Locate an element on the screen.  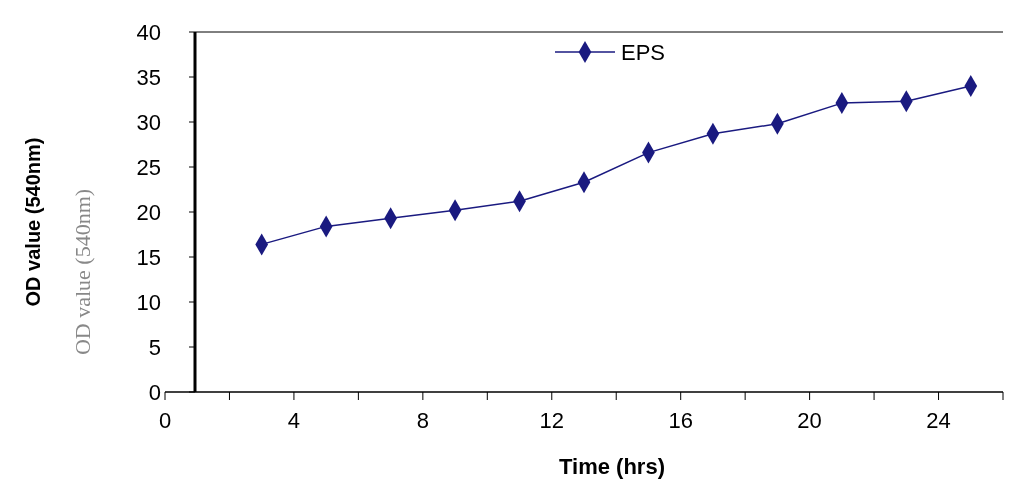
y-tick-label: 40 is located at coordinates (148, 32).